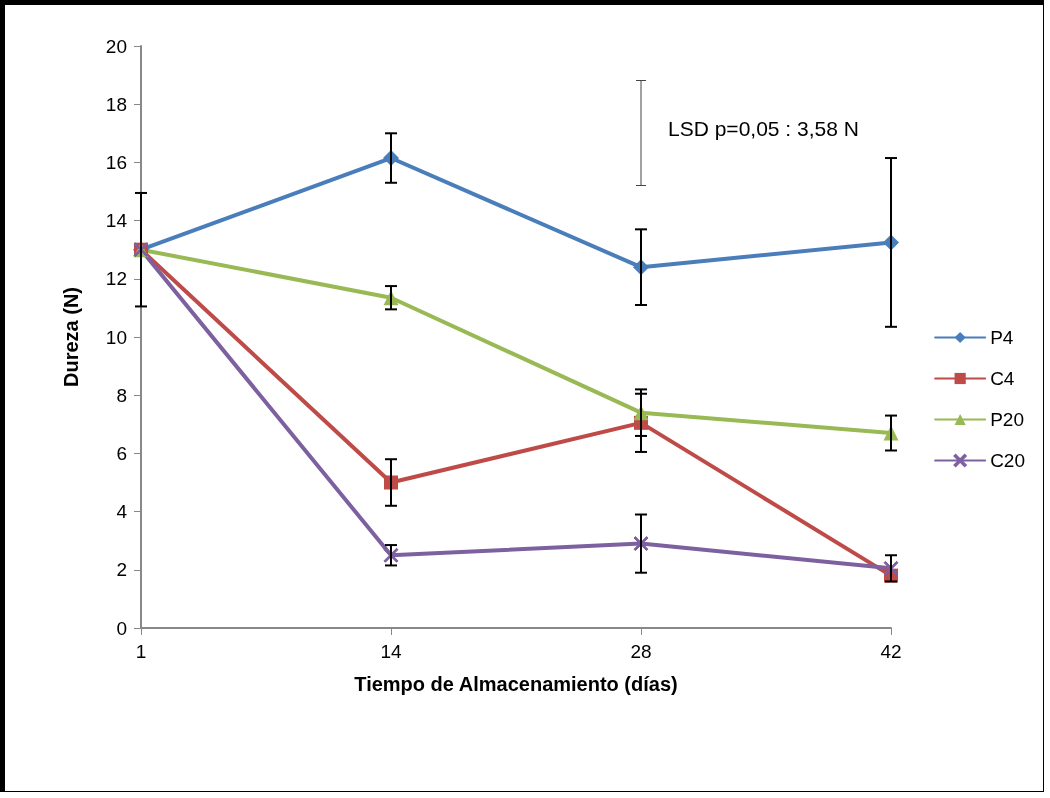 Image resolution: width=1050 pixels, height=798 pixels. Describe the element at coordinates (122, 512) in the screenshot. I see `y-tick-label: 4` at that location.